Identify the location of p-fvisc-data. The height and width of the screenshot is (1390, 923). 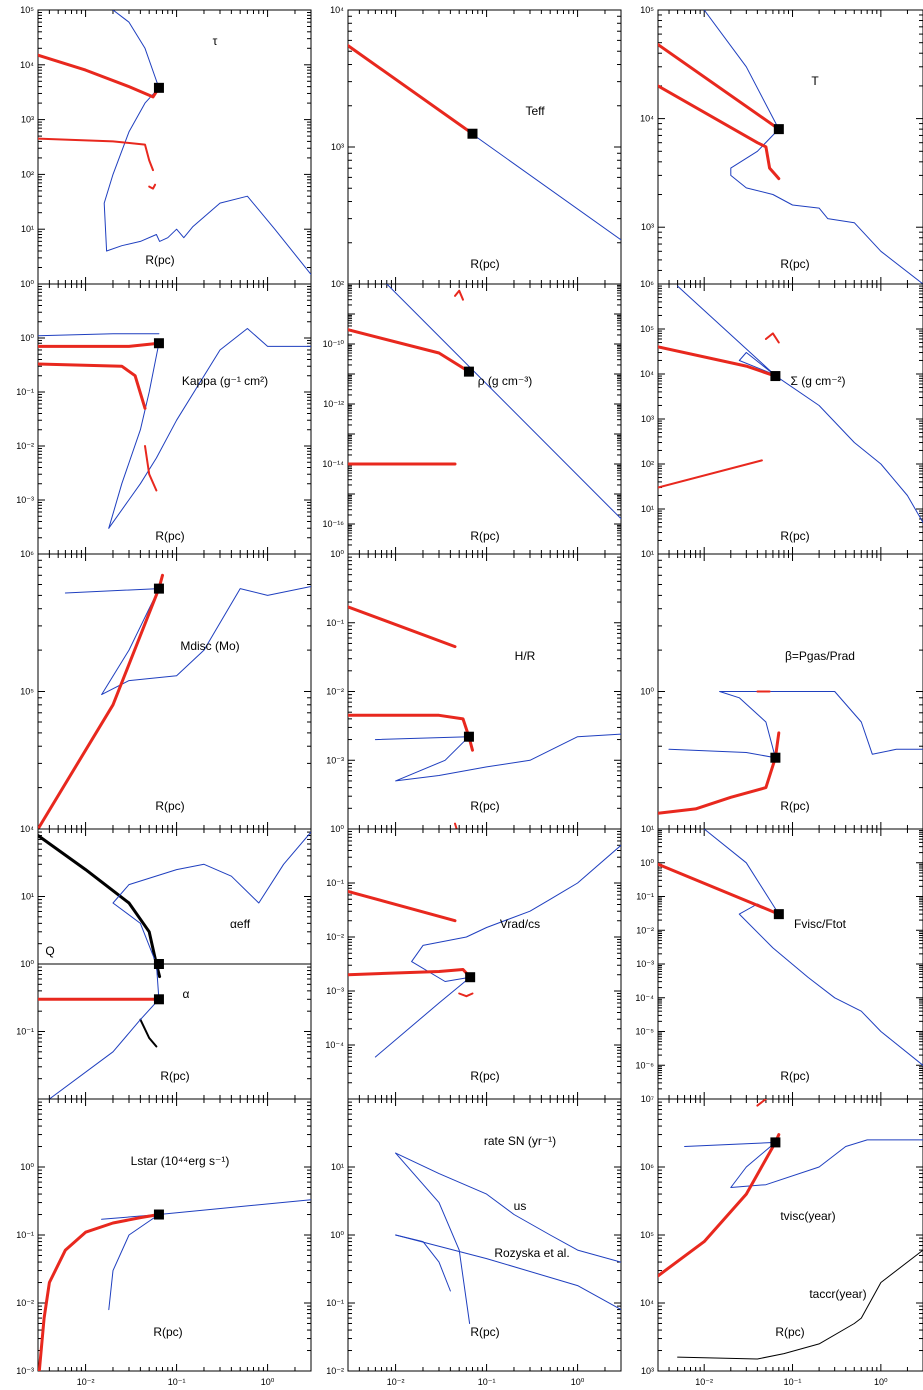
(790, 947).